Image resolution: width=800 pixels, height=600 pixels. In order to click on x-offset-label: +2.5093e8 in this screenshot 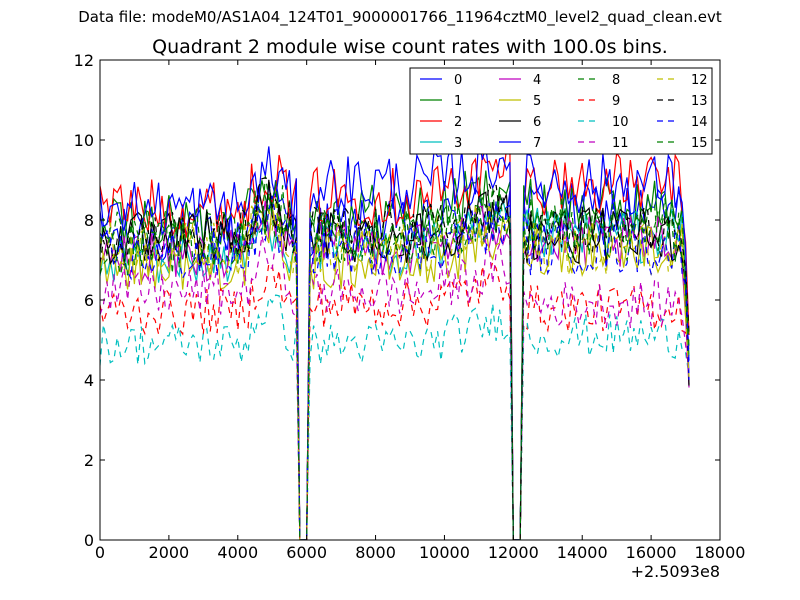, I will do `click(675, 571)`.